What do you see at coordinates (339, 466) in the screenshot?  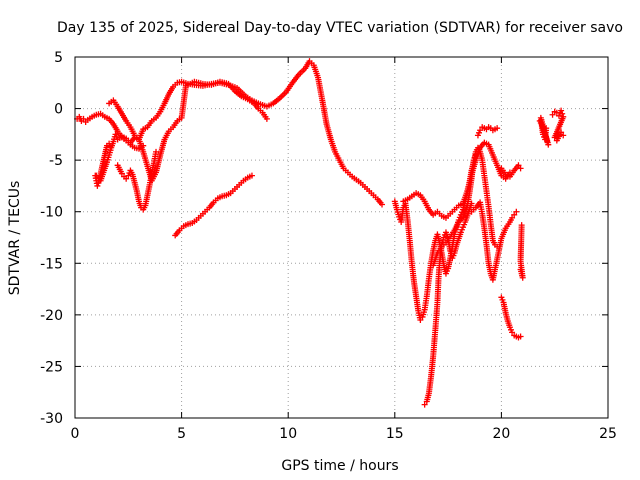 I see `x-axis-label: GPS time / hours` at bounding box center [339, 466].